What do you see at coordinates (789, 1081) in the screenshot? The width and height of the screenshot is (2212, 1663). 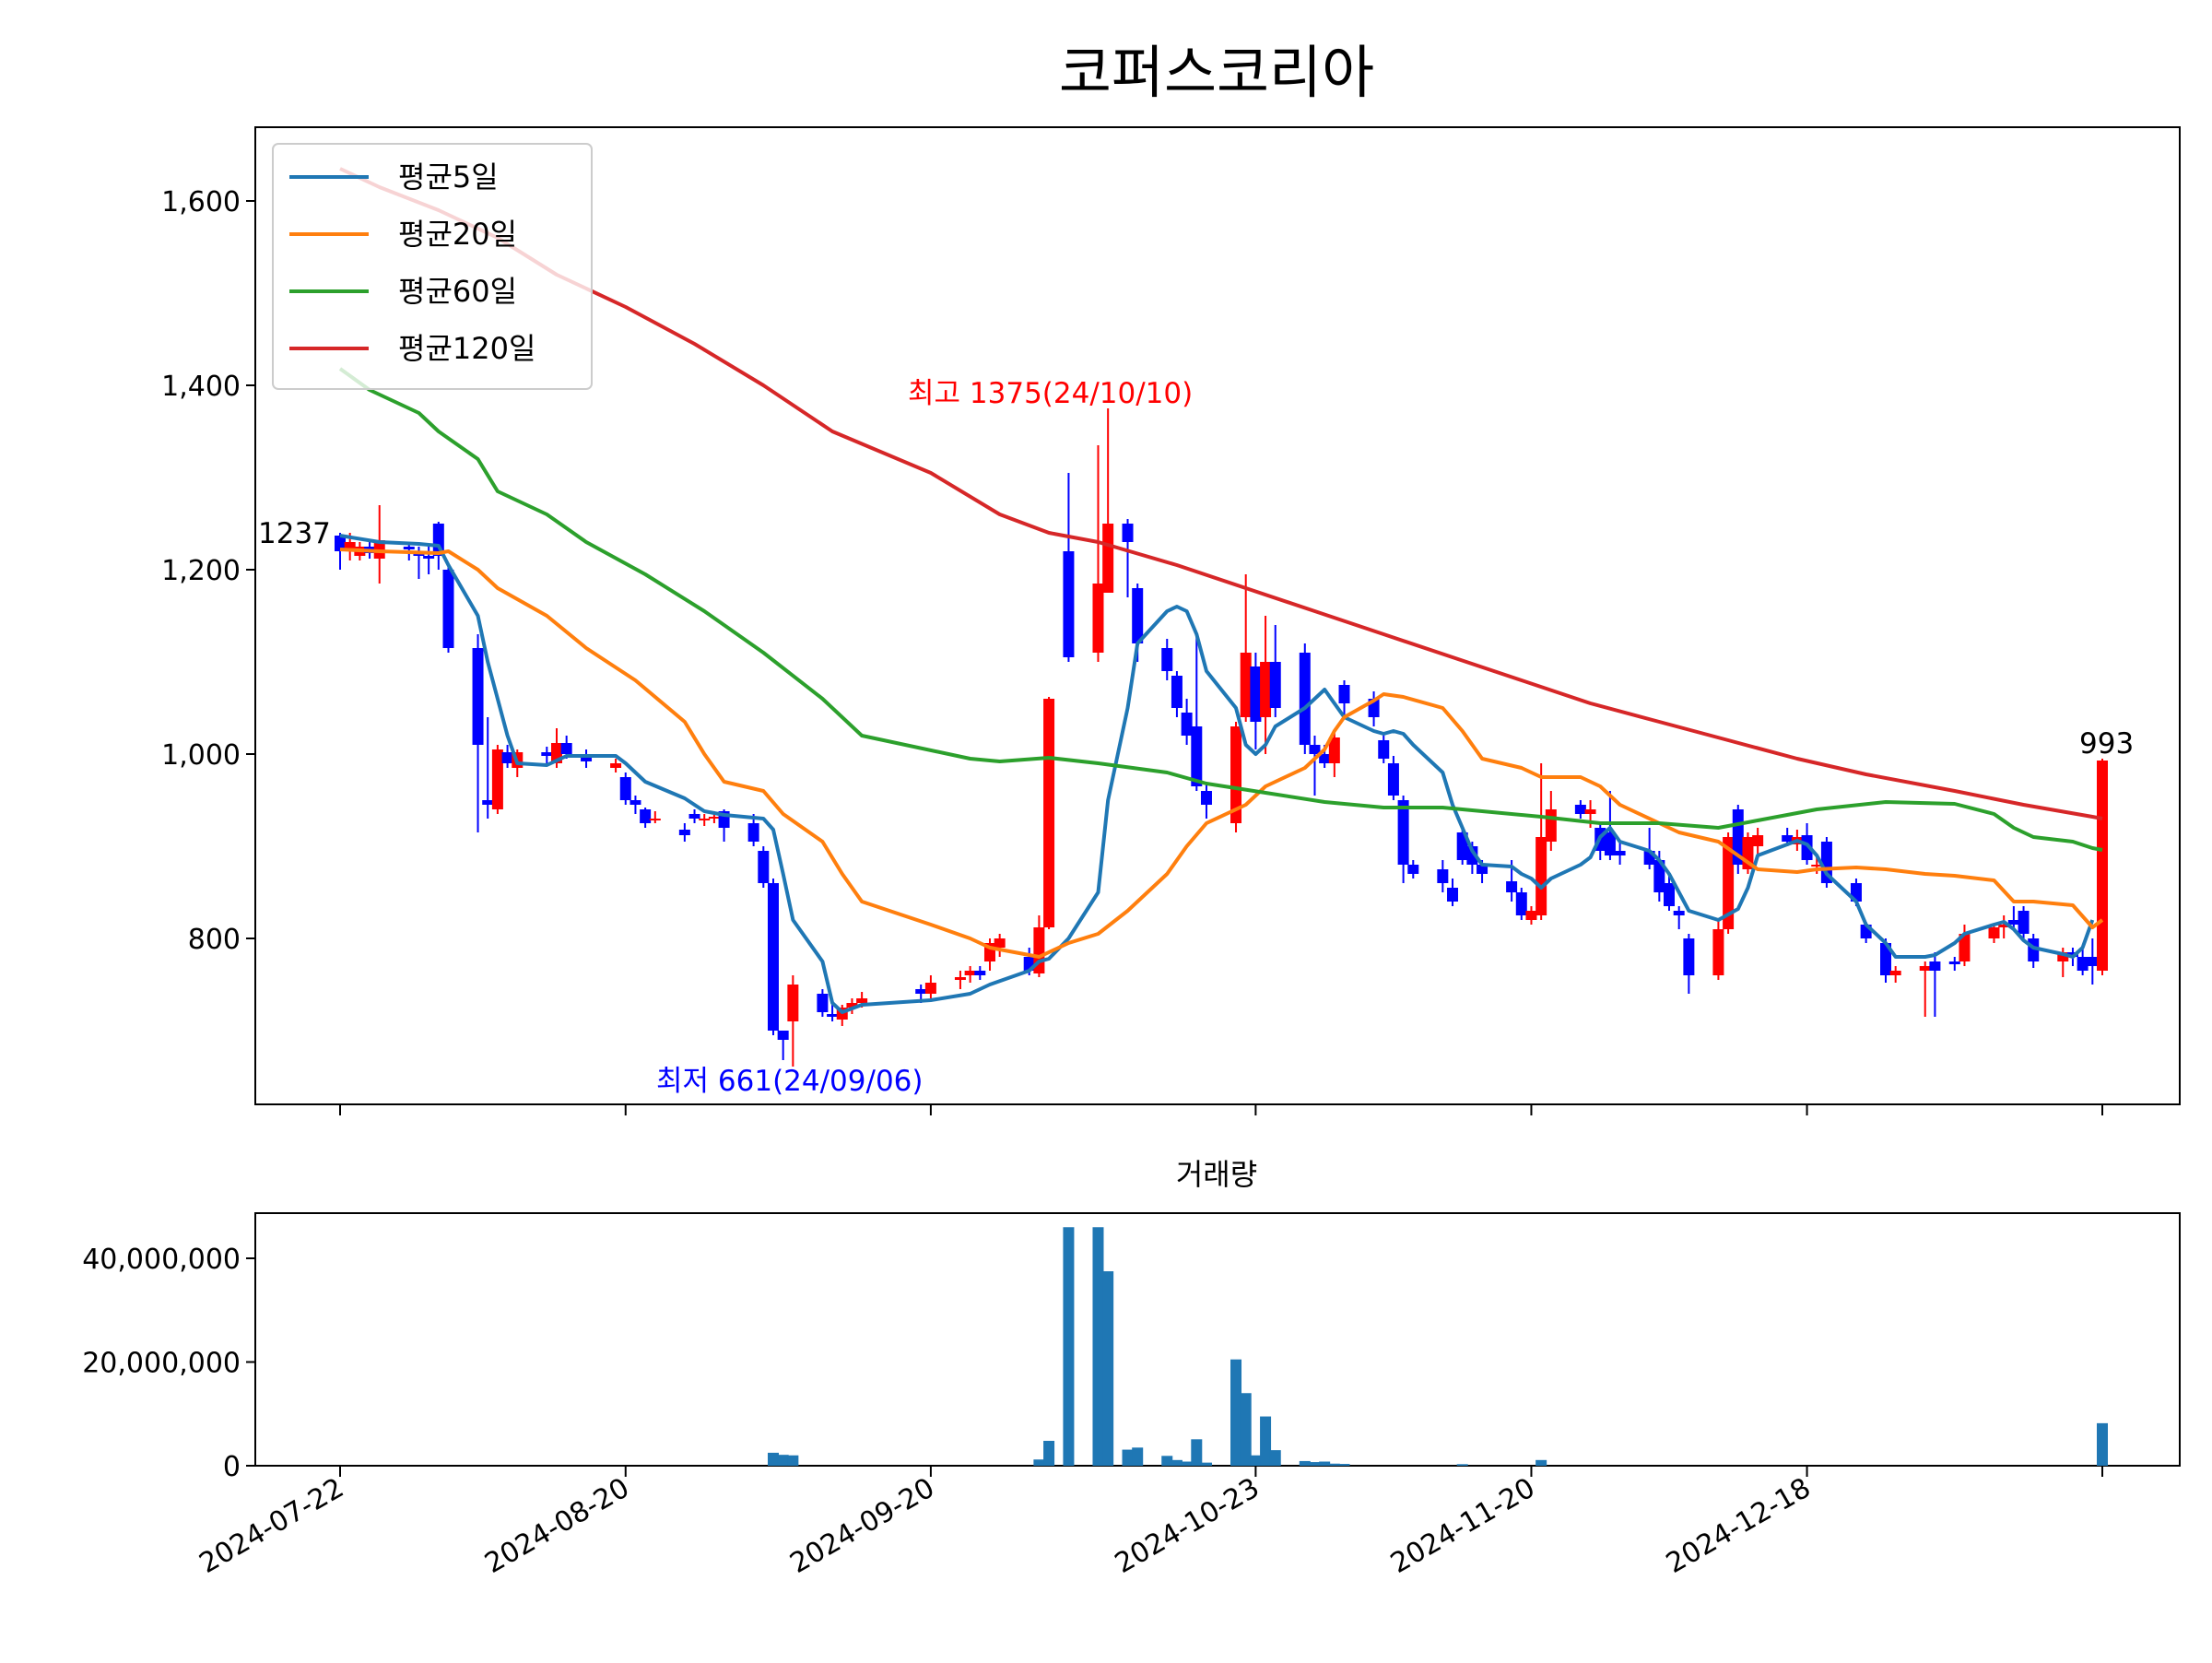 I see `low-price-label: 최저 661(24/09/06)` at bounding box center [789, 1081].